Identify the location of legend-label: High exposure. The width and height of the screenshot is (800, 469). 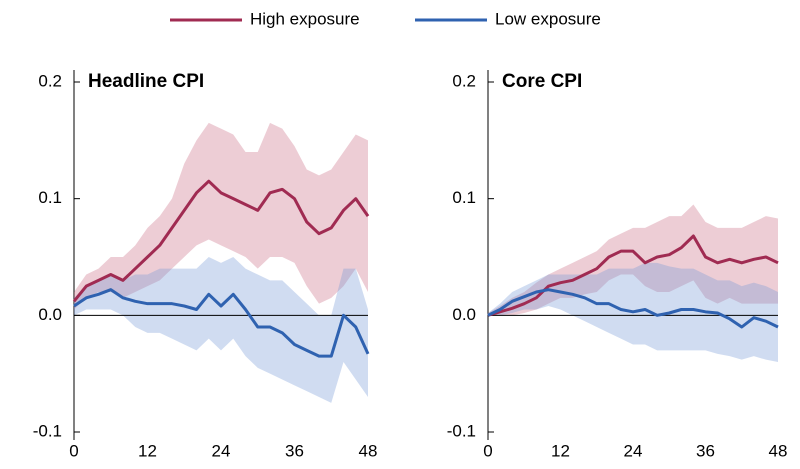
(305, 18).